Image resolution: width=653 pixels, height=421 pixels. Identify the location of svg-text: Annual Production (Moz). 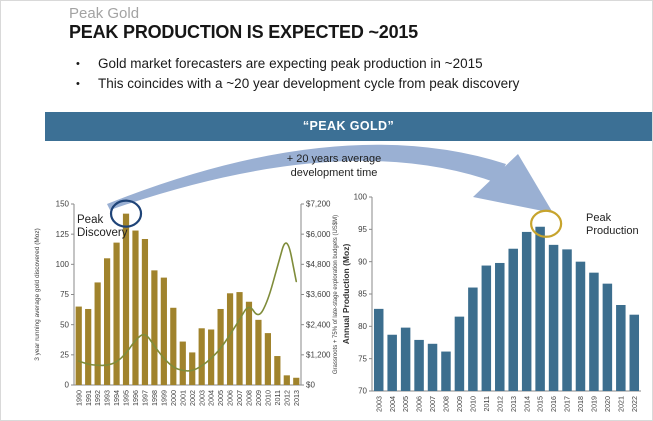
(346, 294).